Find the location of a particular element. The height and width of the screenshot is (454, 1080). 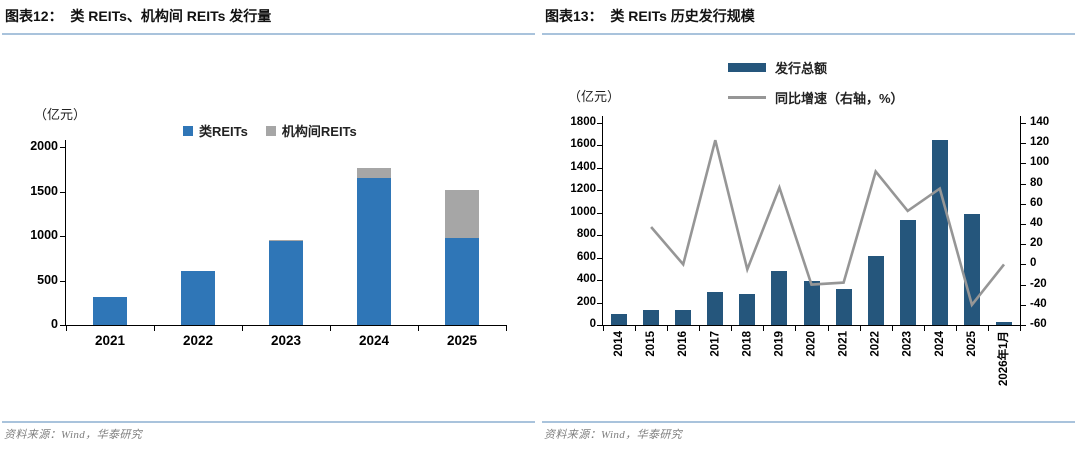

y-tick-label: 1000 is located at coordinates (44, 235).